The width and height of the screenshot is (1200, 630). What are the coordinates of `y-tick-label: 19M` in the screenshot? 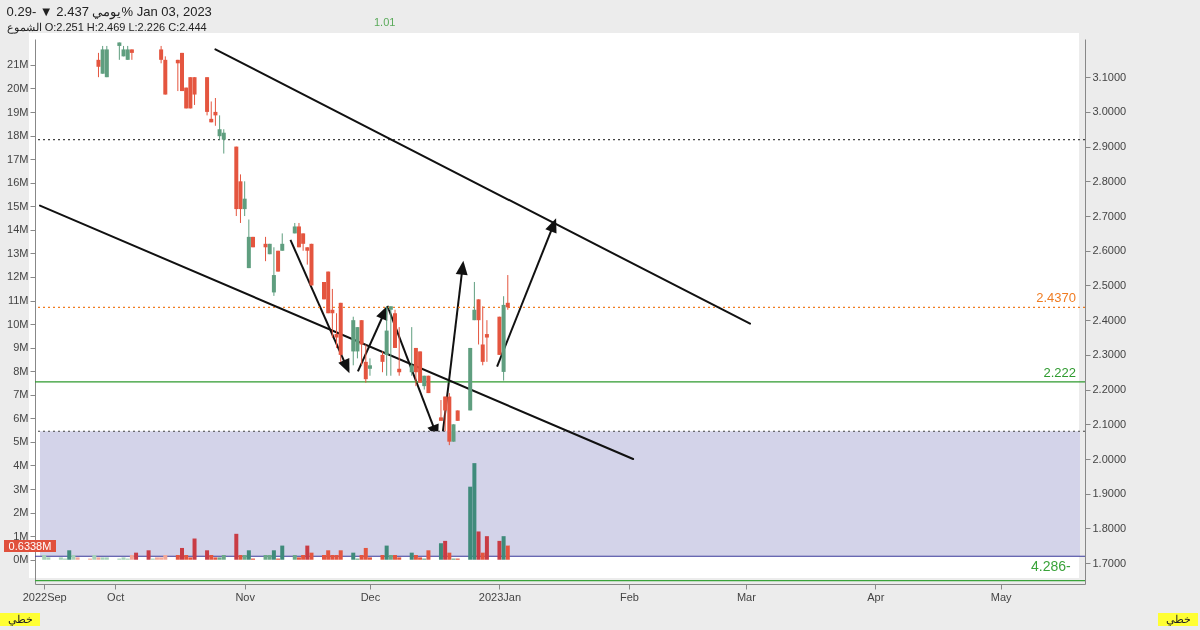 It's located at (18, 111).